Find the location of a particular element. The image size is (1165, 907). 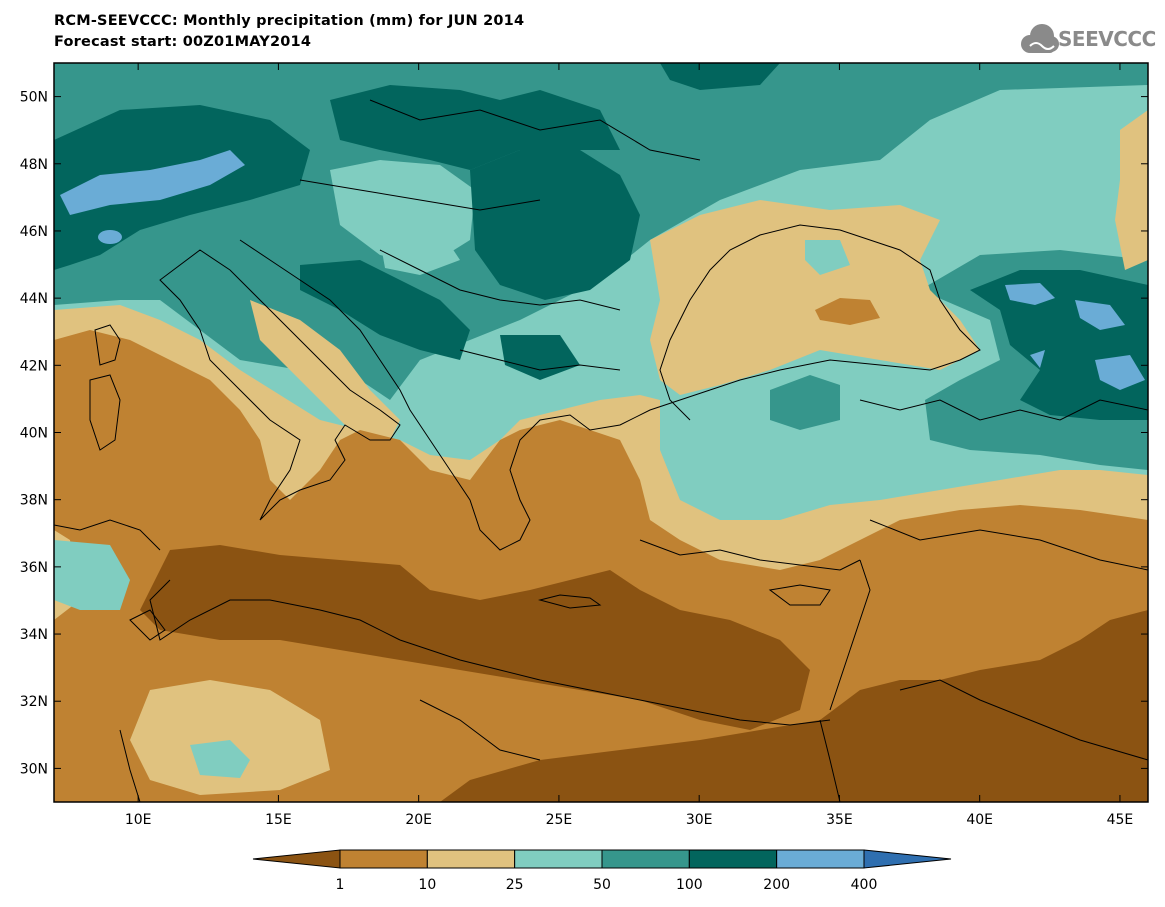

lon-tick-label: 30E is located at coordinates (699, 820).